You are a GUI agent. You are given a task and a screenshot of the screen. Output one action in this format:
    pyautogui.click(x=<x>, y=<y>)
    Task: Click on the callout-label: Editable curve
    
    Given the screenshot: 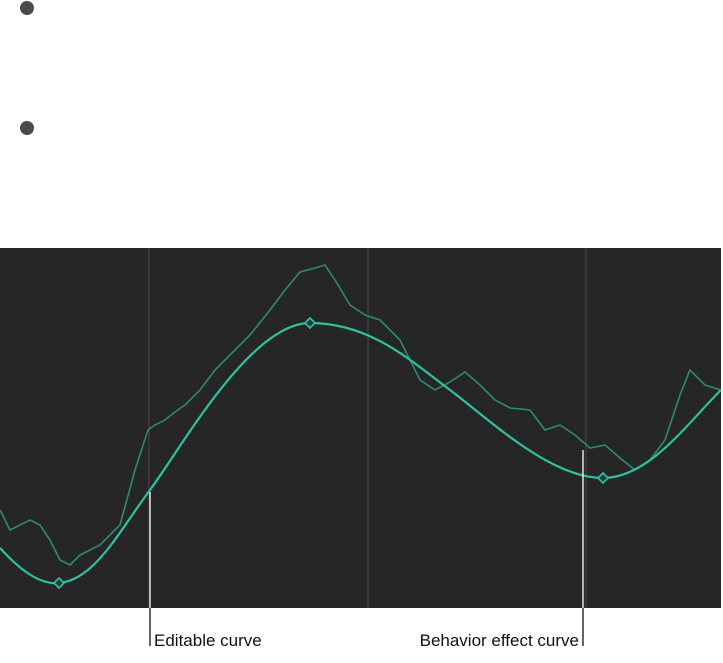 What is the action you would take?
    pyautogui.click(x=208, y=640)
    